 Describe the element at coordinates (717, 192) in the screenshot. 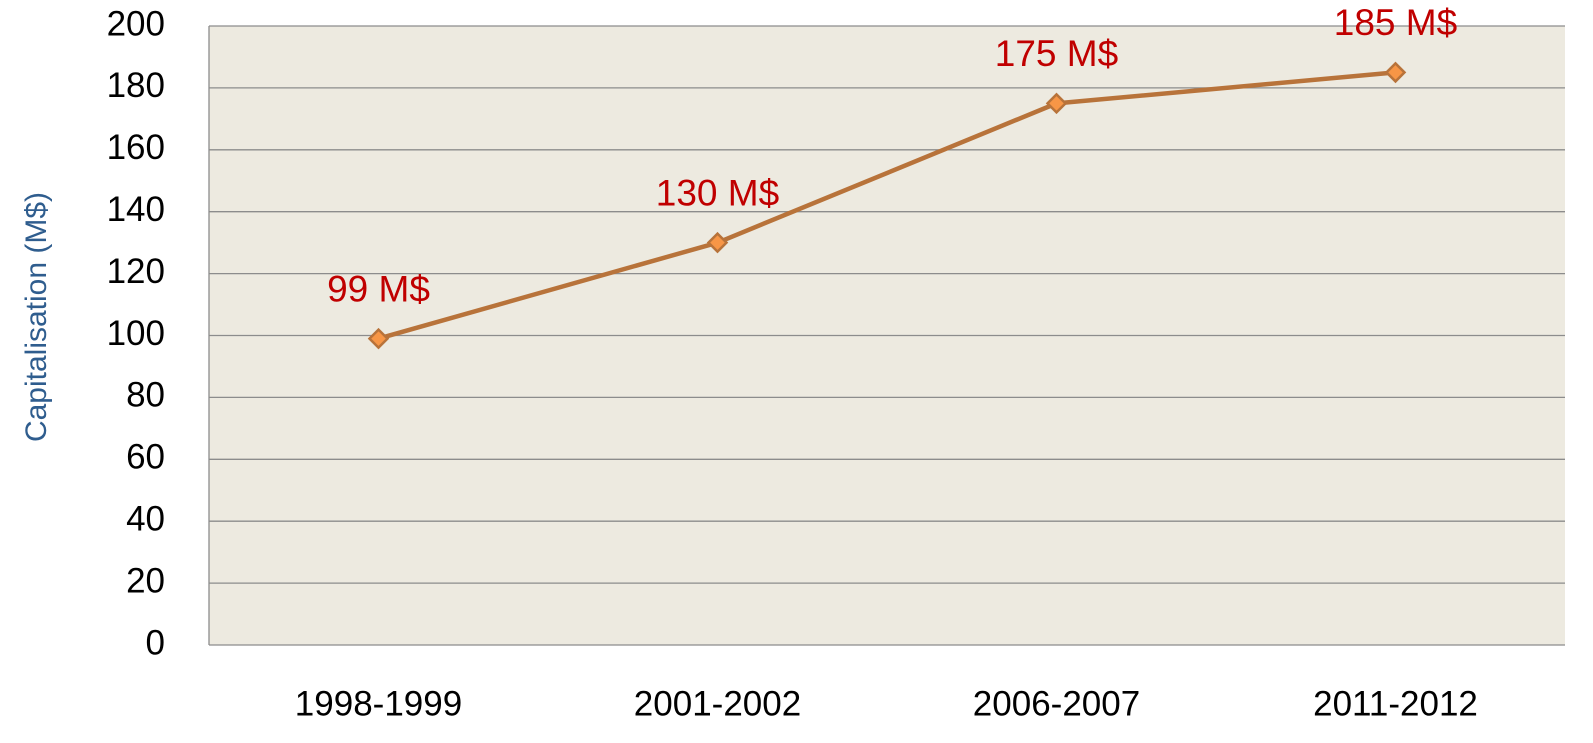

I see `data-label: 130 M$` at that location.